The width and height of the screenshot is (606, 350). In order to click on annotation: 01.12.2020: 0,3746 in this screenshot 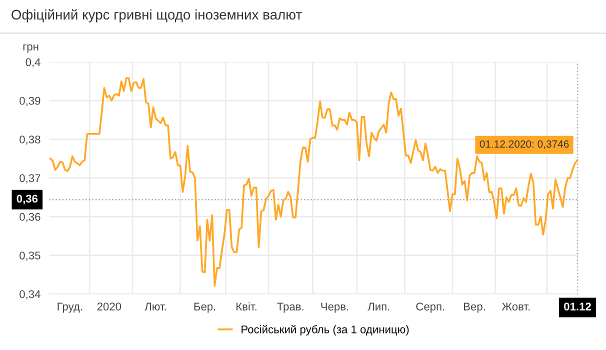, I will do `click(524, 144)`.